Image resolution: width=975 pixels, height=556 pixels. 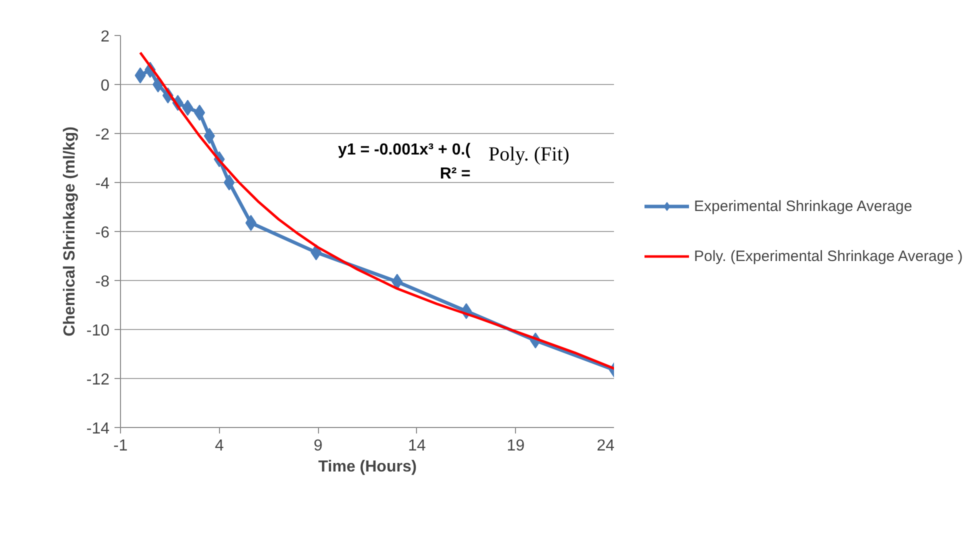 What do you see at coordinates (318, 446) in the screenshot?
I see `x-tick-label: 9` at bounding box center [318, 446].